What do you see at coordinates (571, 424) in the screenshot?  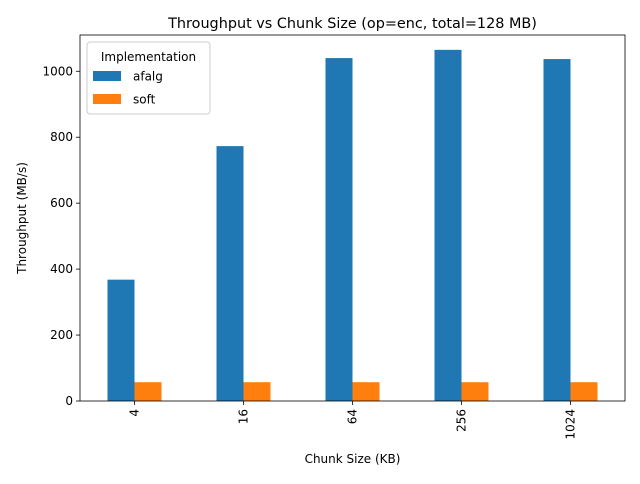 I see `x-tick-label: 1024` at bounding box center [571, 424].